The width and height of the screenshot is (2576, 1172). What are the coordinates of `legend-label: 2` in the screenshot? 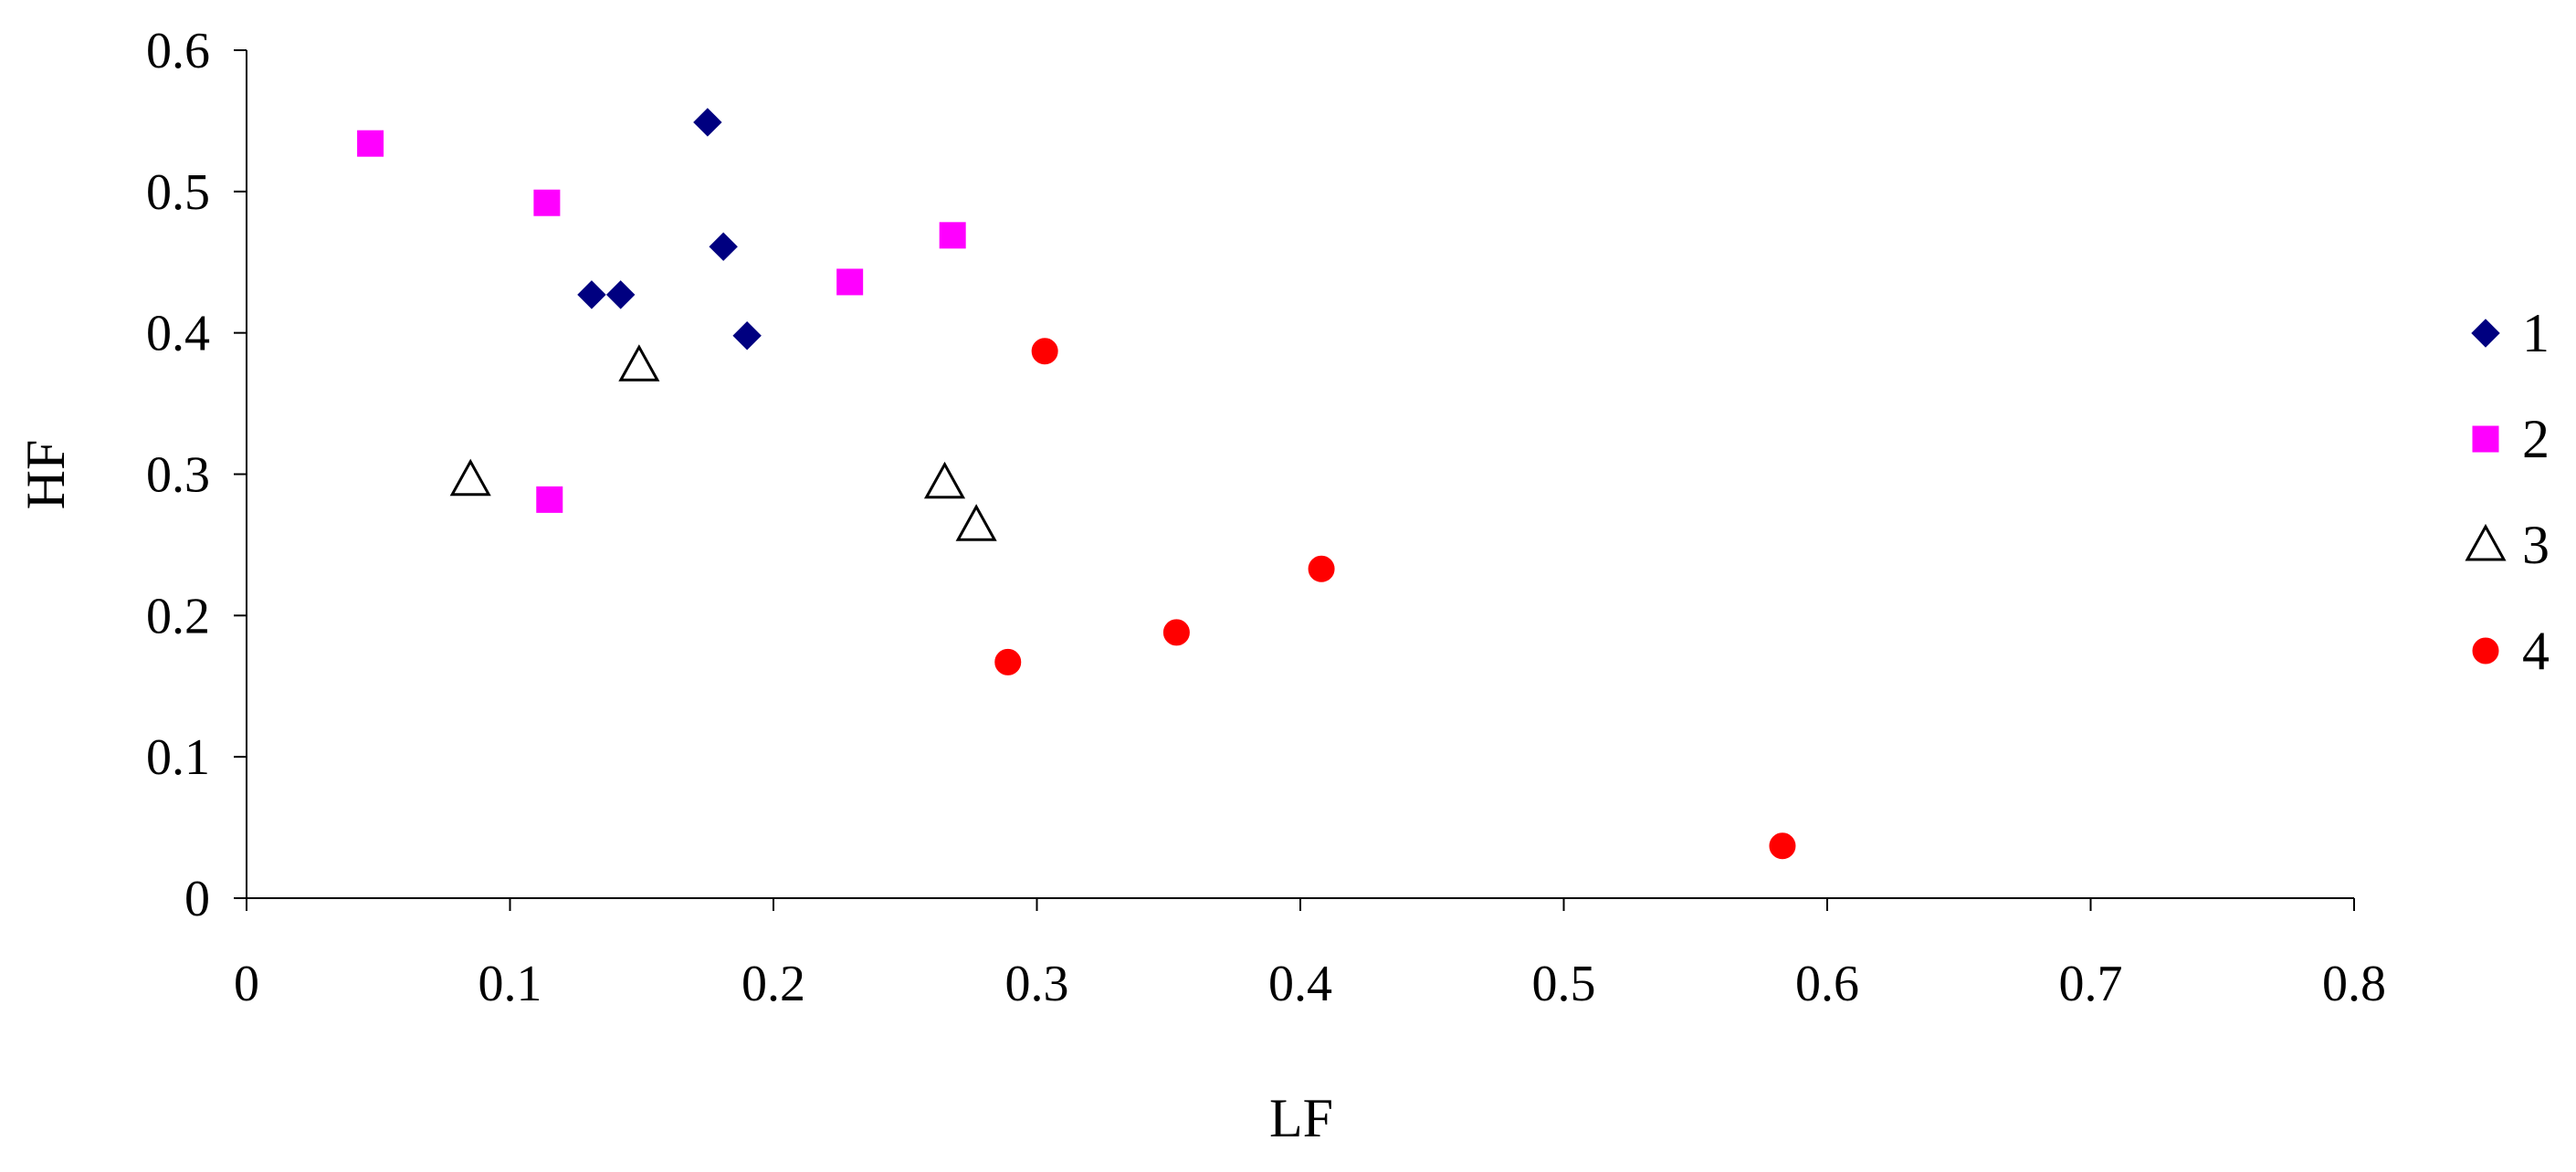 It's located at (2536, 439).